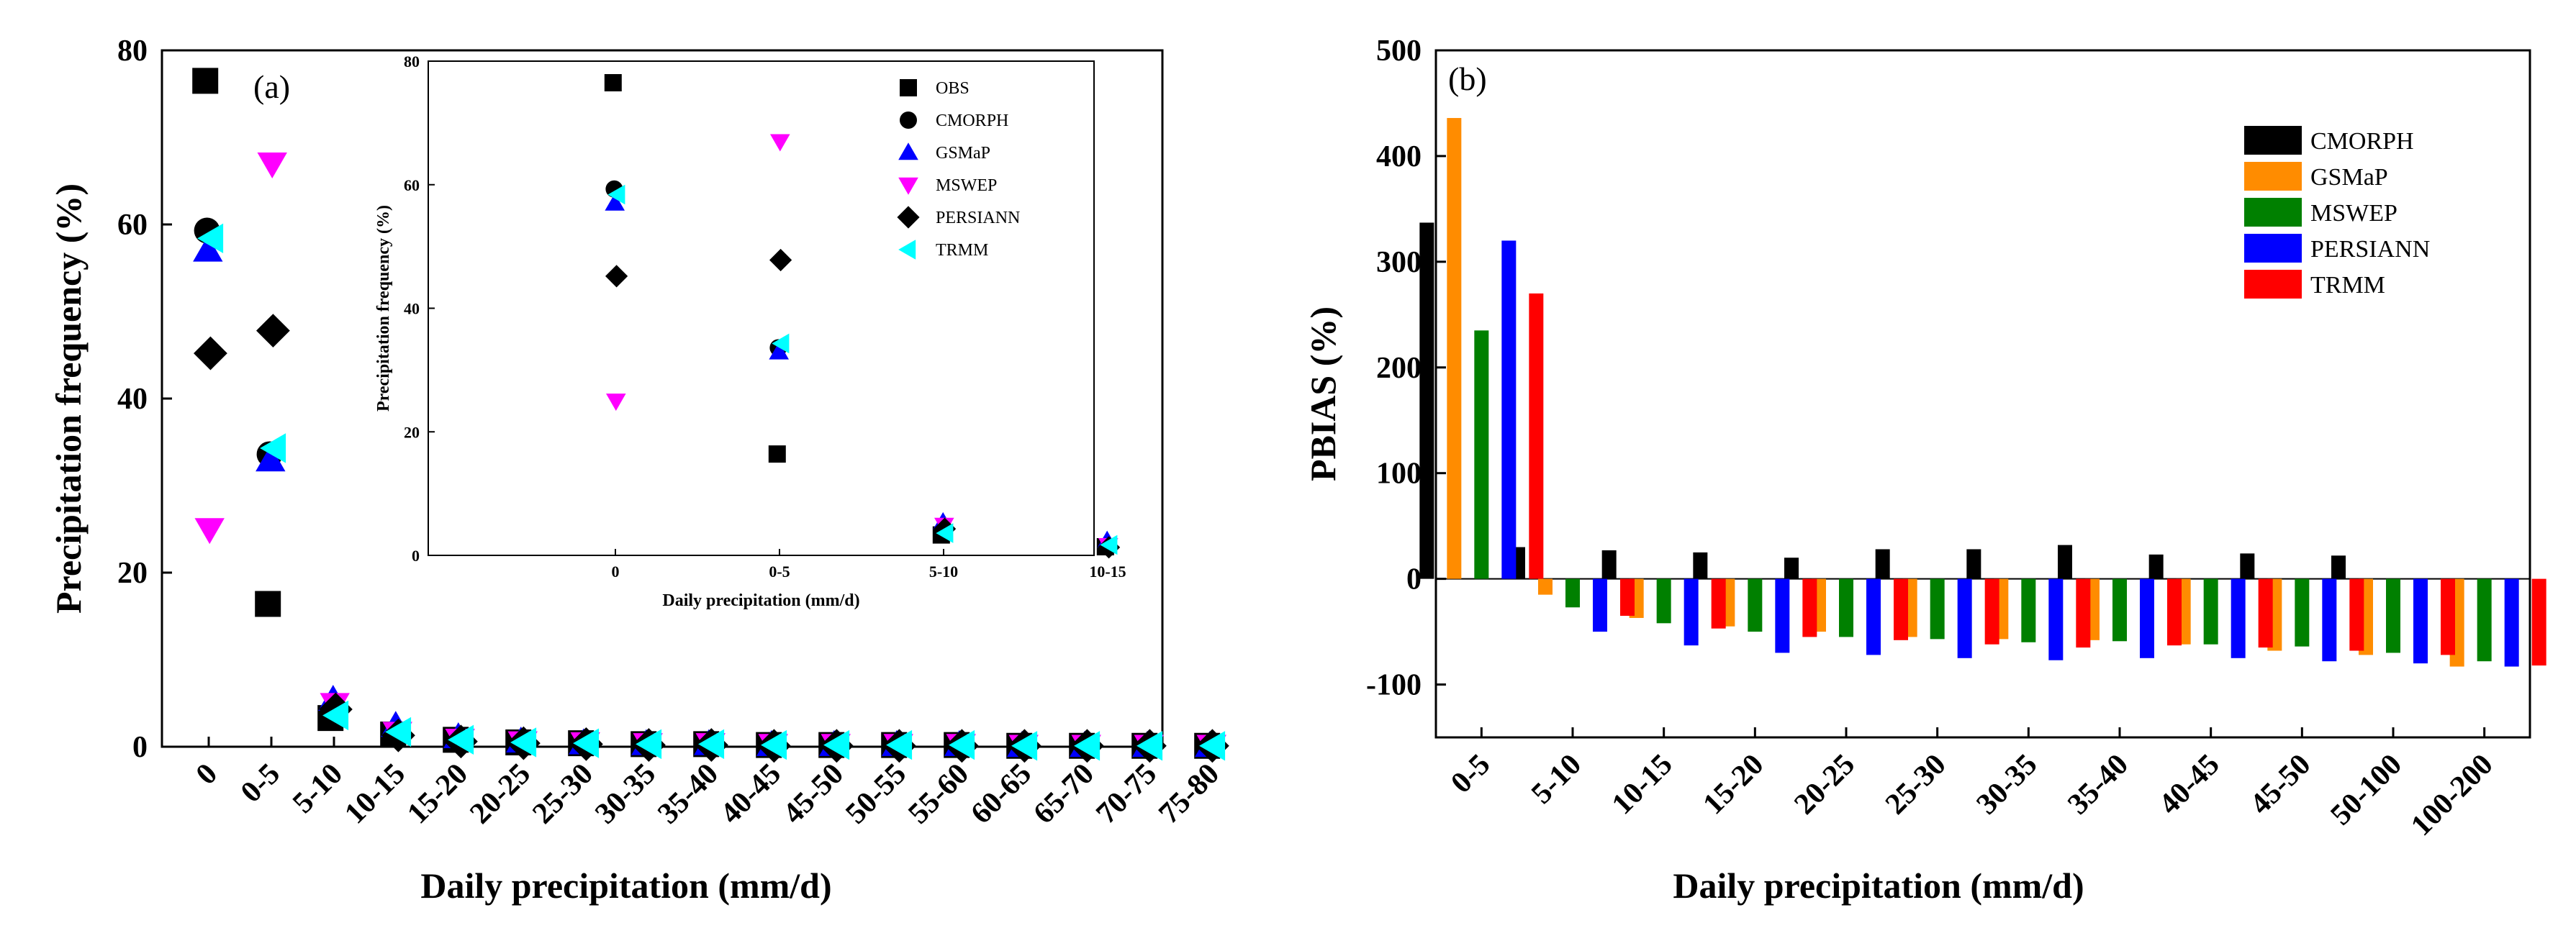 The width and height of the screenshot is (2576, 946). I want to click on panel-b-x-axis-title: Daily precipitation (mm/d), so click(1879, 885).